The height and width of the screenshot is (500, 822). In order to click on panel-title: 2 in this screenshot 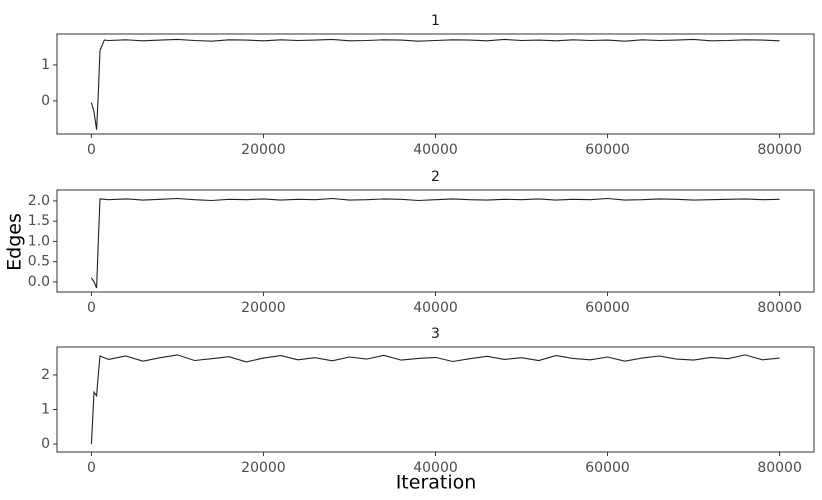, I will do `click(435, 177)`.